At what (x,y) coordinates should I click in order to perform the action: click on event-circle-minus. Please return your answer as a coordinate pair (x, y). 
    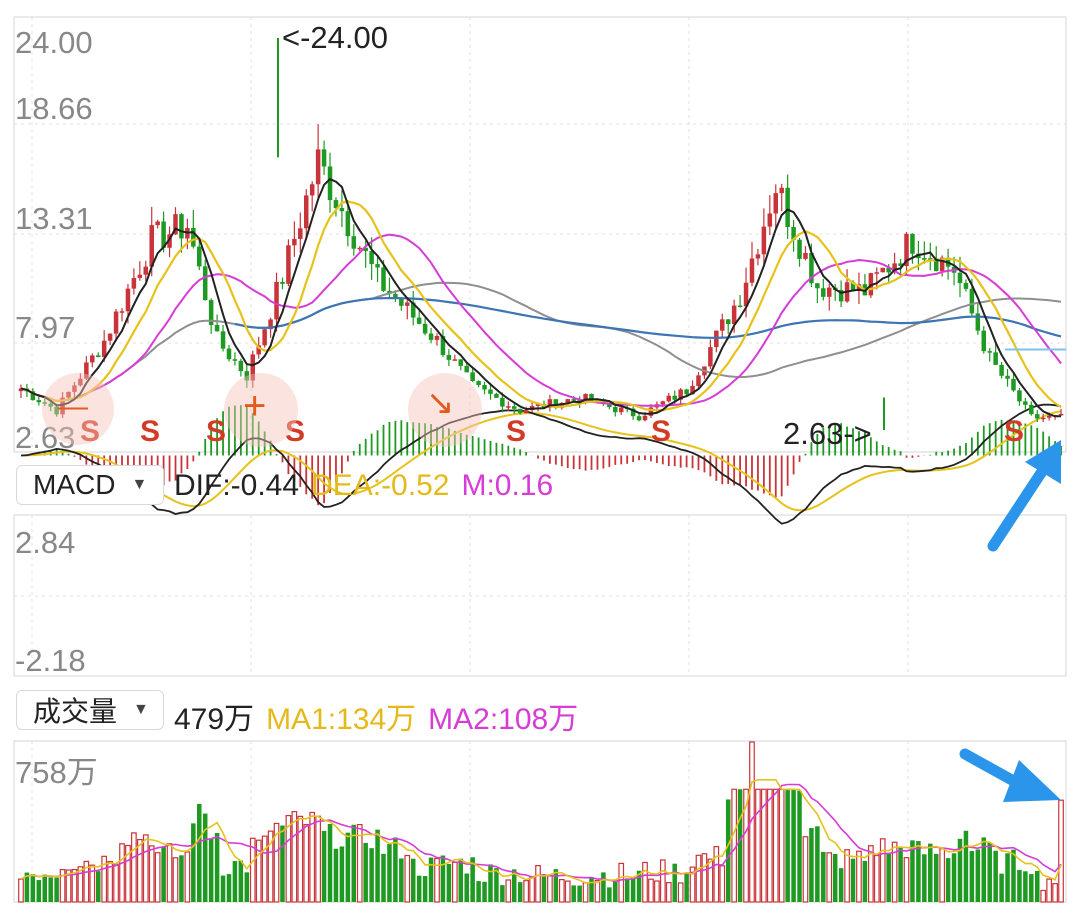
    Looking at the image, I should click on (78, 409).